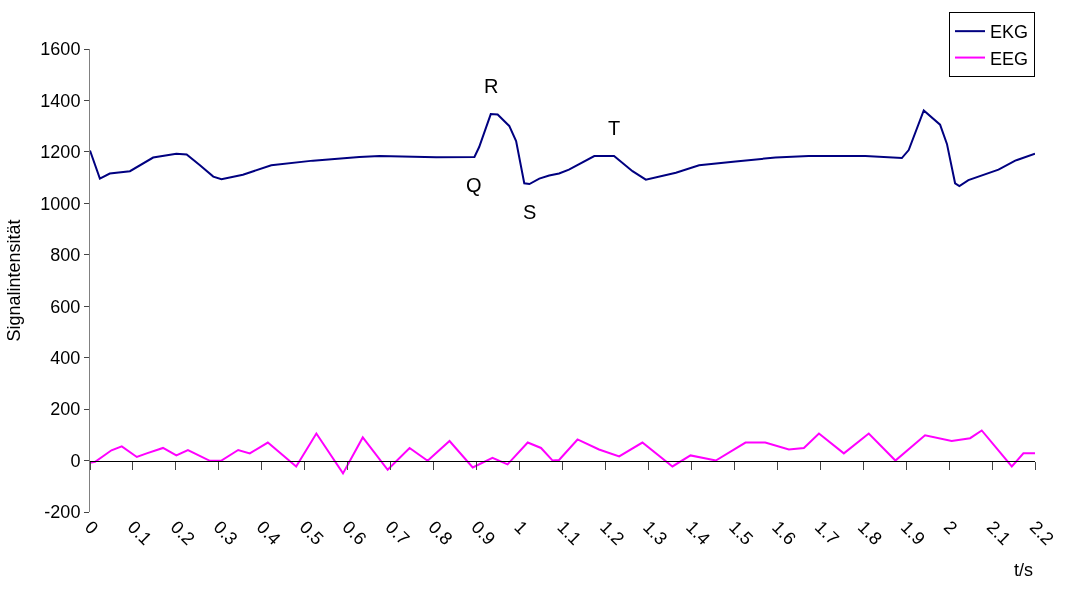  What do you see at coordinates (614, 128) in the screenshot?
I see `annotation: T` at bounding box center [614, 128].